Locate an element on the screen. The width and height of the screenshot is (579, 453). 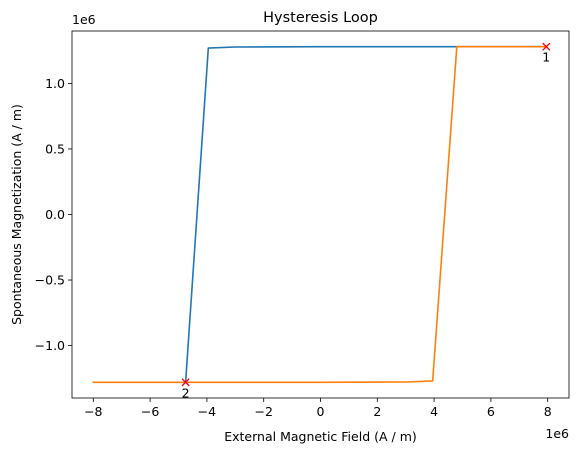
y-tick-label: 1.0 is located at coordinates (55, 83).